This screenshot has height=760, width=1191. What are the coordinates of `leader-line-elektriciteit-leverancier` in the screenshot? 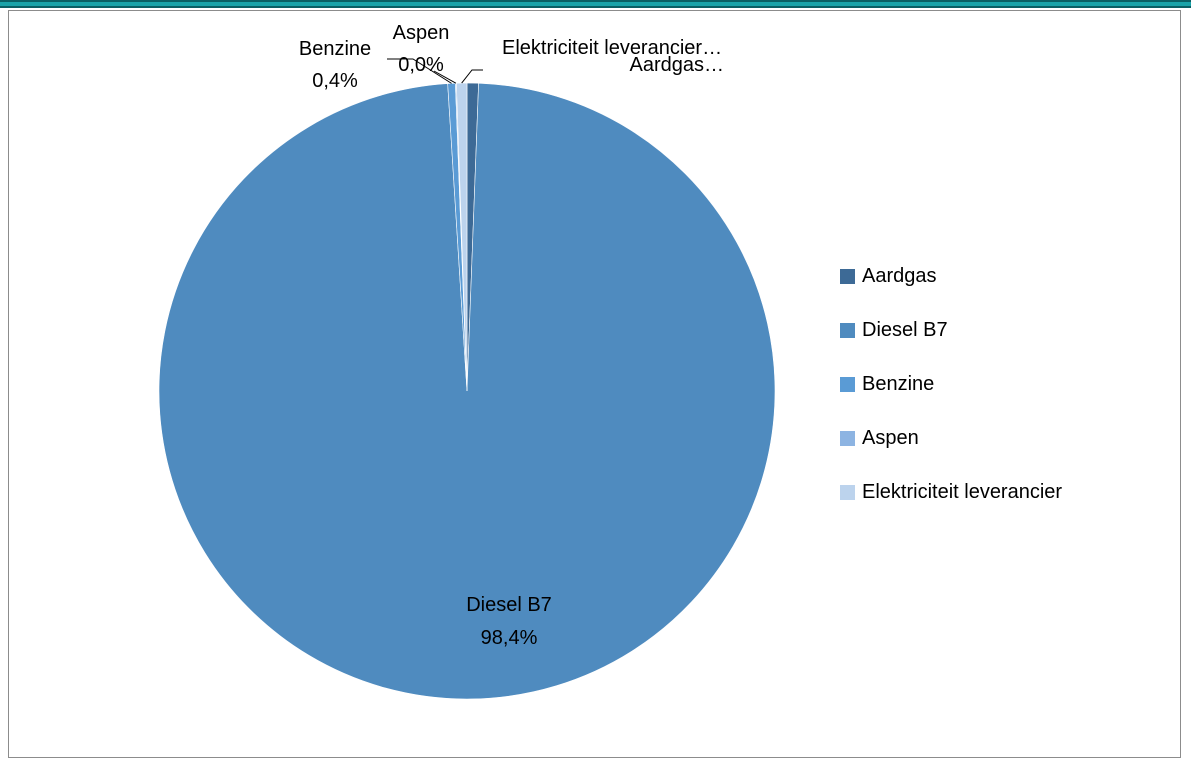 It's located at (472, 76).